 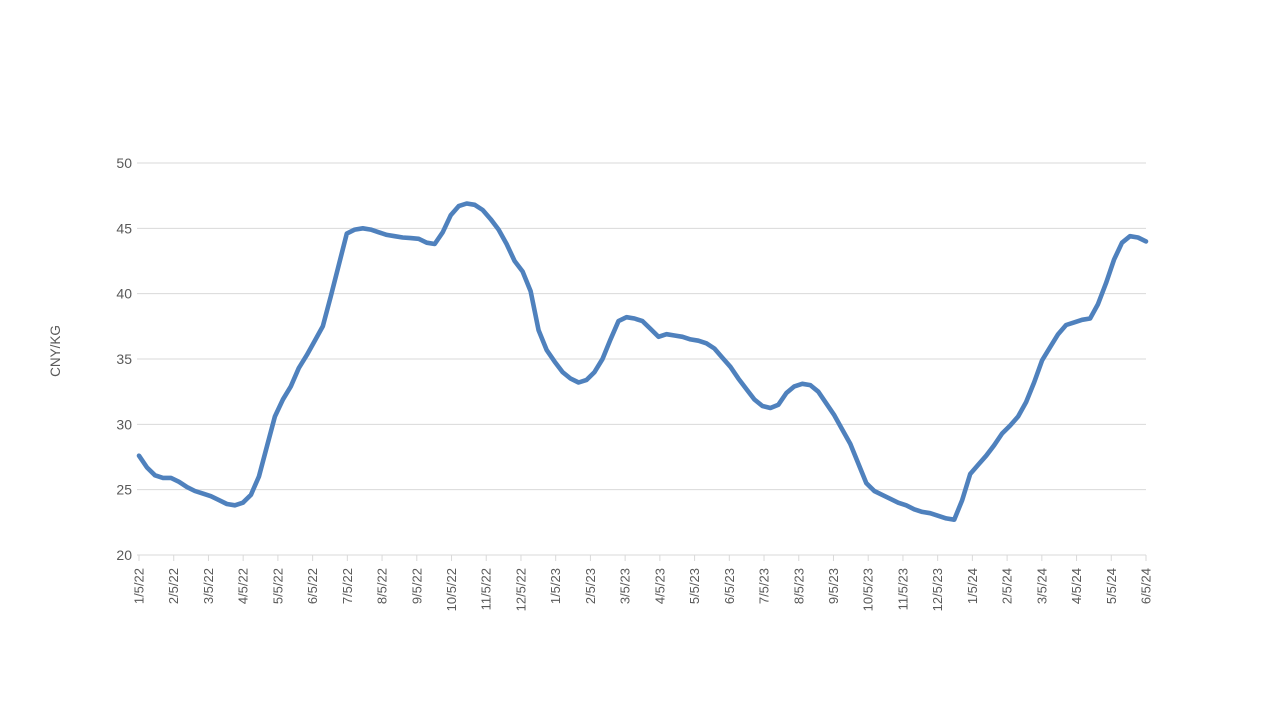 What do you see at coordinates (972, 586) in the screenshot?
I see `x-tick-label: 1/5/24` at bounding box center [972, 586].